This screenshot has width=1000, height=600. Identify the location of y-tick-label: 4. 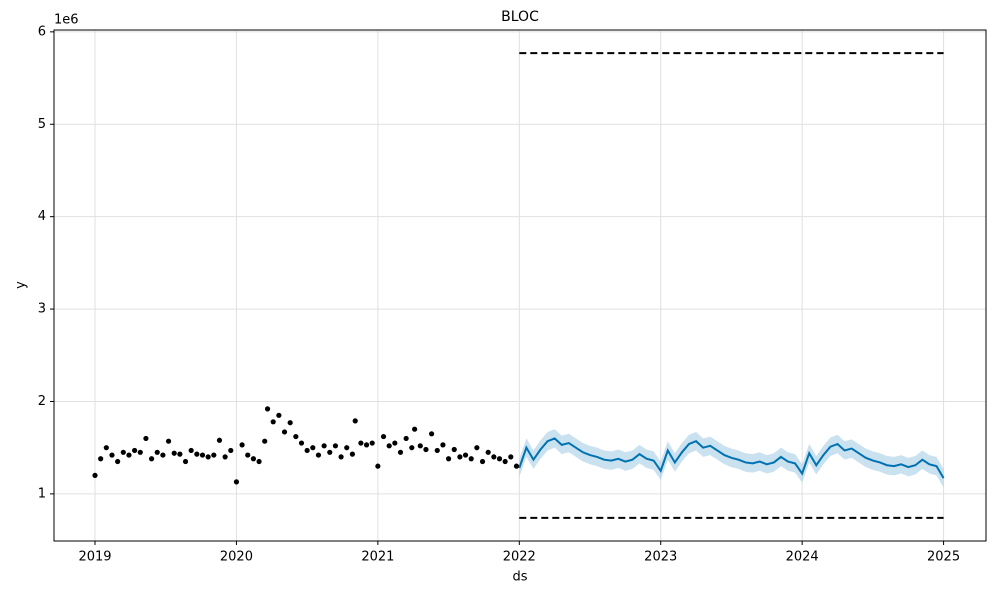
(42, 216).